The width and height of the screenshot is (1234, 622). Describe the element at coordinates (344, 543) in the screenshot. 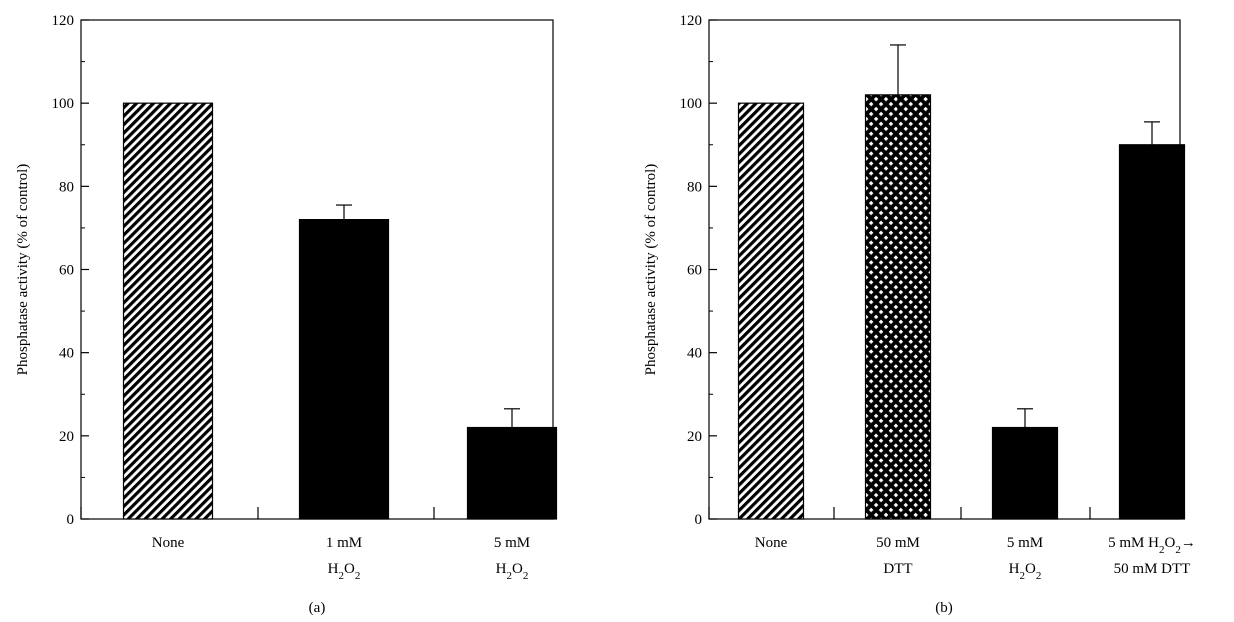

I see `x-category-label: 1 mM` at that location.